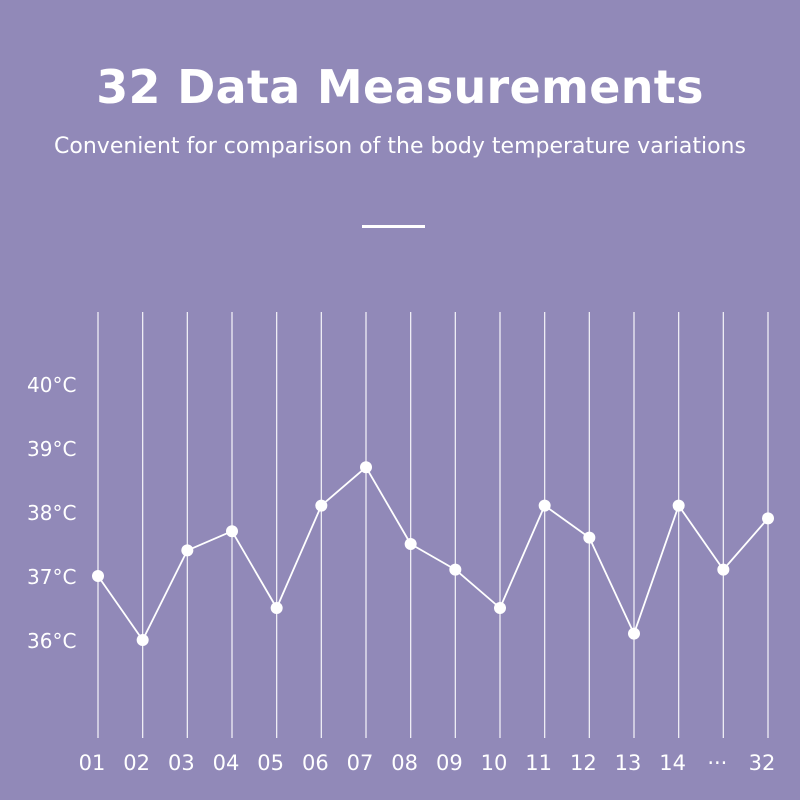  I want to click on x-tick-label: 06, so click(315, 763).